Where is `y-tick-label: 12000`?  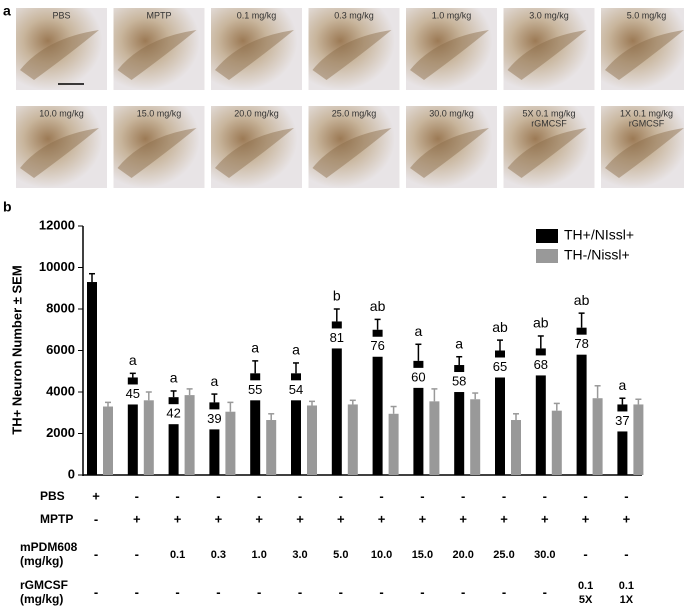 y-tick-label: 12000 is located at coordinates (57, 224).